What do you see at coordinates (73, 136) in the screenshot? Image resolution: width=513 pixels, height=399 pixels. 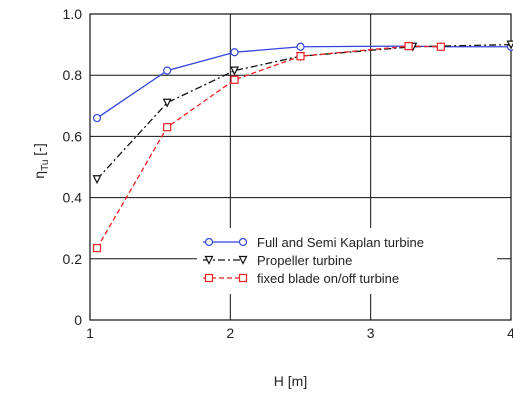 I see `y-tick-label: 0.6` at bounding box center [73, 136].